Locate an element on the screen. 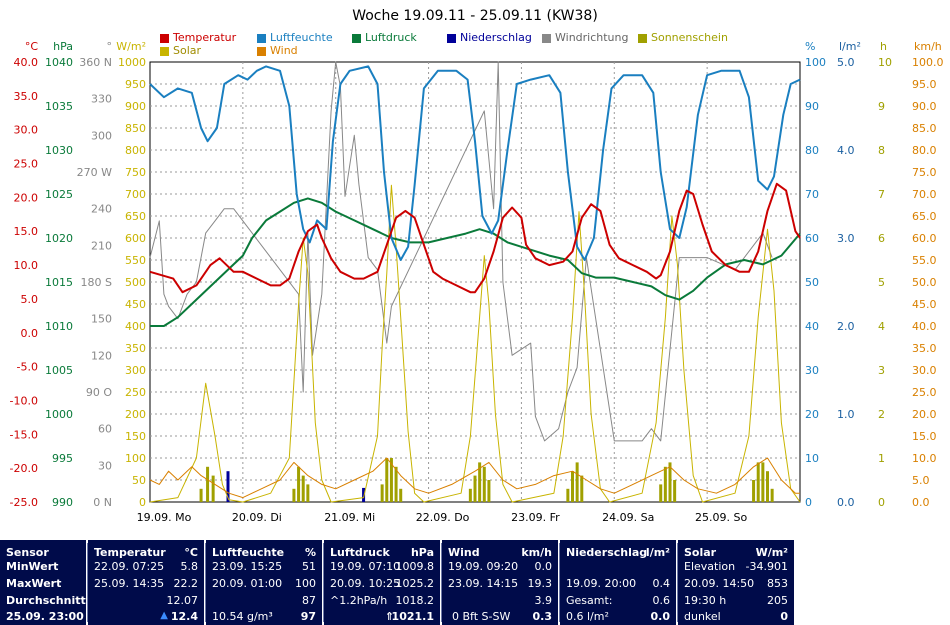 The width and height of the screenshot is (950, 625). rain-max-value: 0.4 is located at coordinates (661, 583).